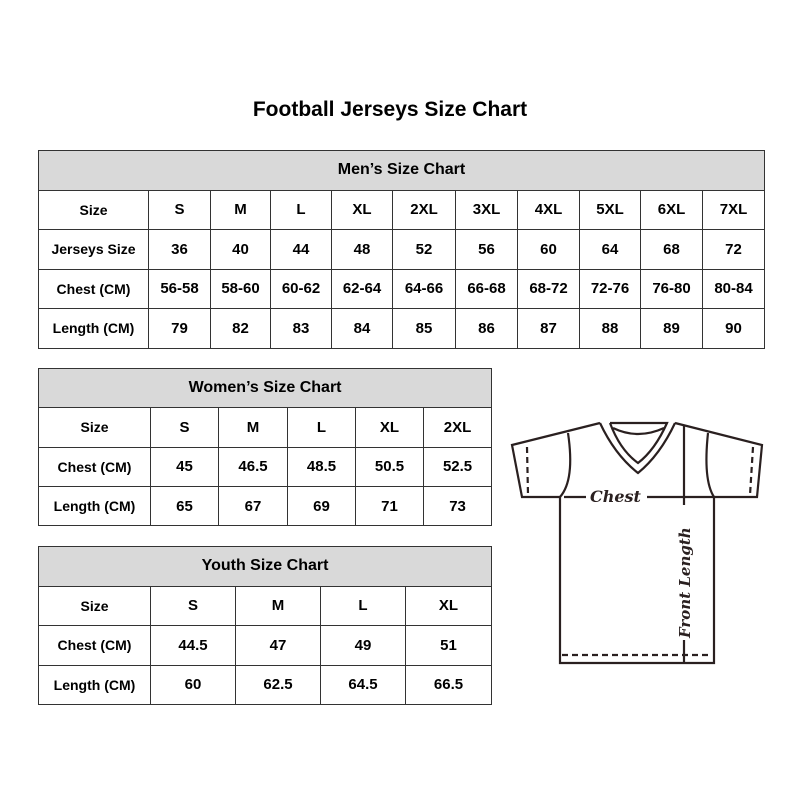  What do you see at coordinates (253, 466) in the screenshot?
I see `table-cell: 46.5` at bounding box center [253, 466].